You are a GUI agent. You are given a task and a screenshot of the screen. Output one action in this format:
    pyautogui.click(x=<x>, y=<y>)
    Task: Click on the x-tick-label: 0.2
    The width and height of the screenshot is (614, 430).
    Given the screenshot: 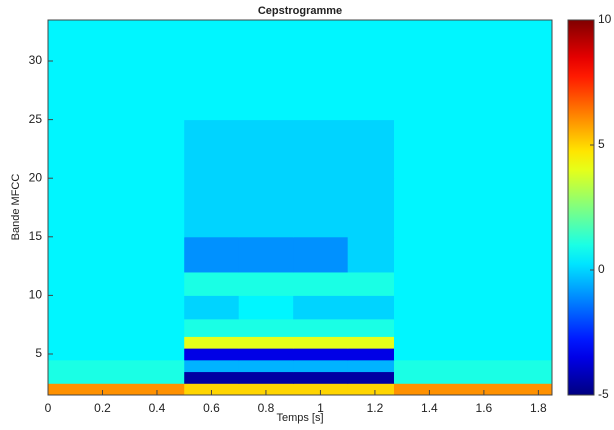 What is the action you would take?
    pyautogui.click(x=102, y=408)
    